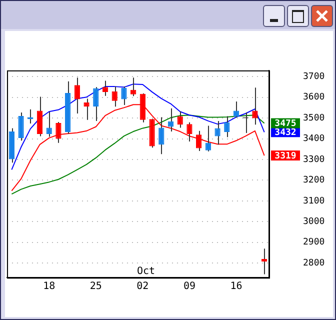  Describe the element at coordinates (285, 124) in the screenshot. I see `data-label: 3475` at that location.